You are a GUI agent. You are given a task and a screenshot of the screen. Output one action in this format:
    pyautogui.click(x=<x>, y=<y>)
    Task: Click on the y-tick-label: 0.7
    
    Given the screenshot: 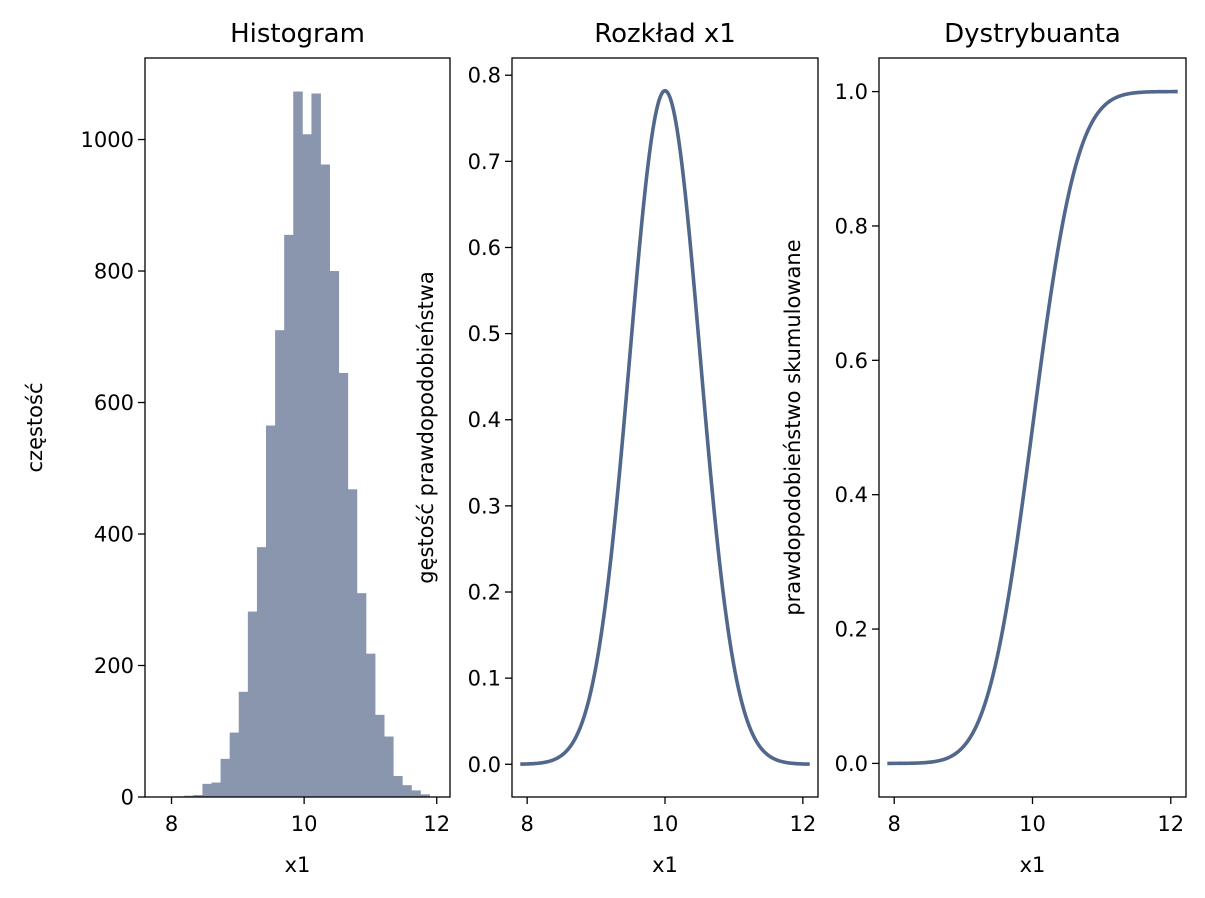 What is the action you would take?
    pyautogui.click(x=484, y=162)
    